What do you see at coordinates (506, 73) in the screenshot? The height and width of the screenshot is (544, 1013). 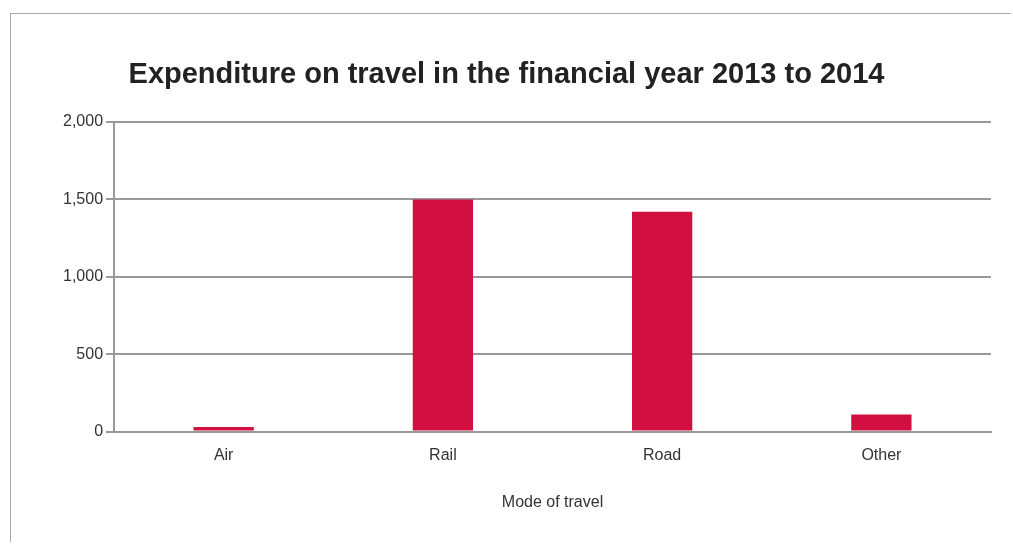 I see `chart-title: Expenditure on travel in the financial year 2013 to 2014` at bounding box center [506, 73].